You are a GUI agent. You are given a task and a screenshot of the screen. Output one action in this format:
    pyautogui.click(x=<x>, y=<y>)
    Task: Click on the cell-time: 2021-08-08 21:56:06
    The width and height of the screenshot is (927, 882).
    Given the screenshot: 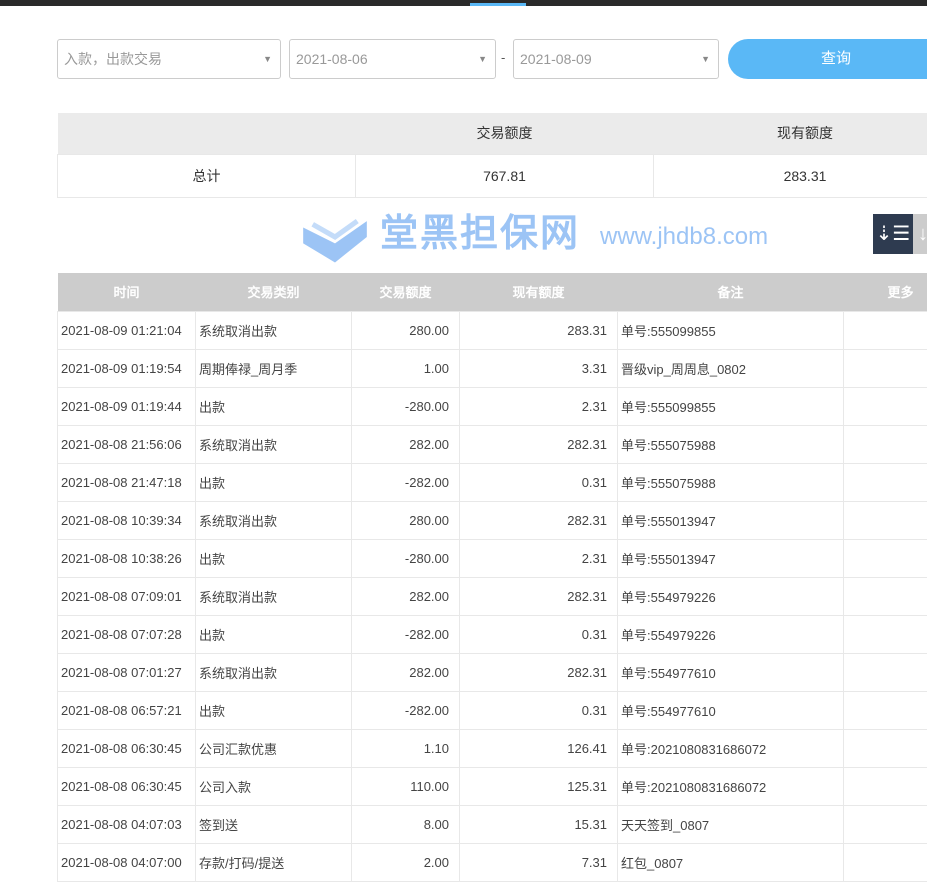 What is the action you would take?
    pyautogui.click(x=127, y=444)
    